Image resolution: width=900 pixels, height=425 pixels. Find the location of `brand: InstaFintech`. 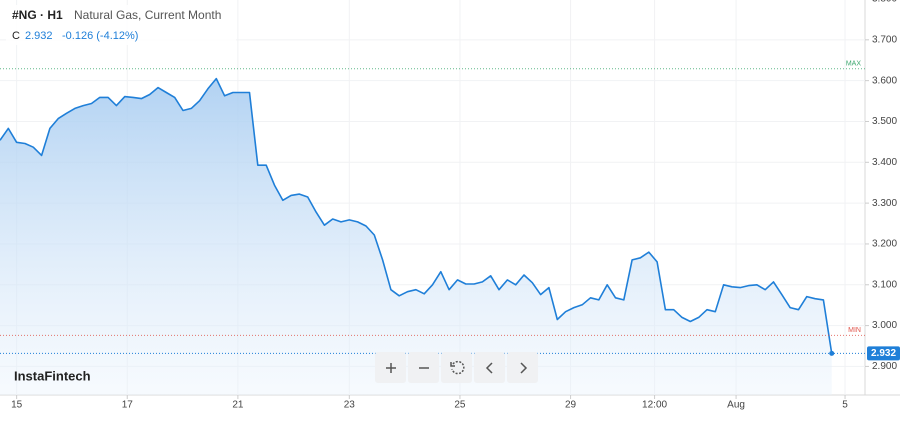

brand: InstaFintech is located at coordinates (52, 375).